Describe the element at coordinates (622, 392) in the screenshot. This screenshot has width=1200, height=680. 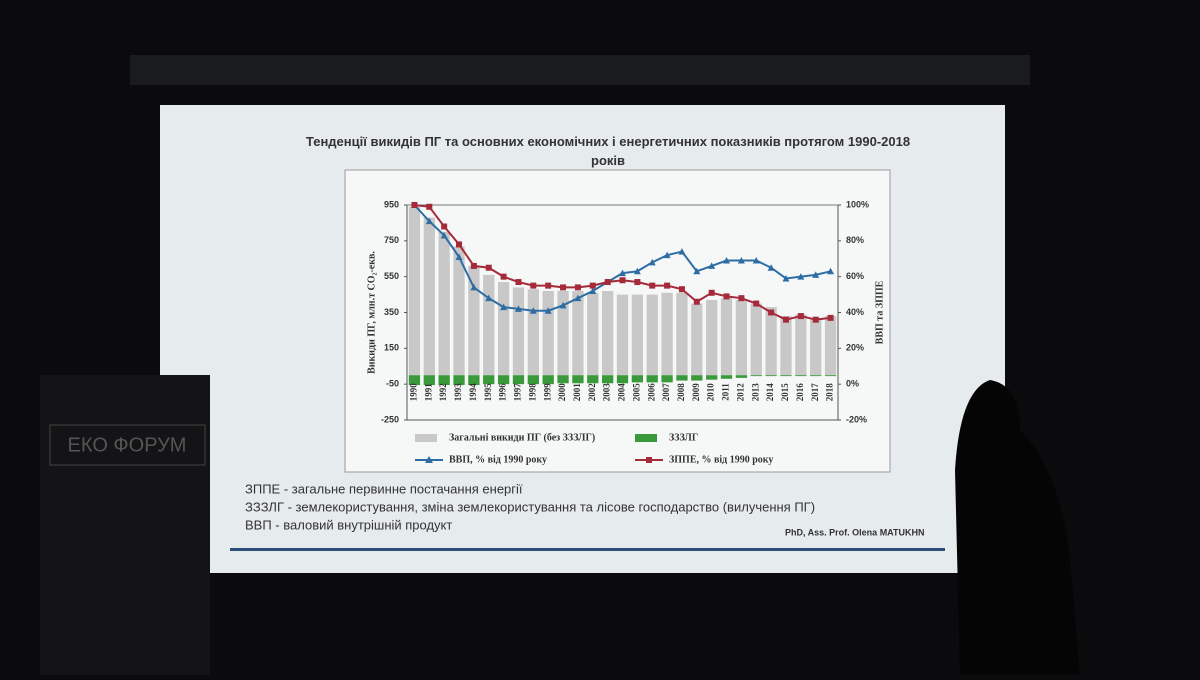
I see `x-tick-label: 2004` at that location.